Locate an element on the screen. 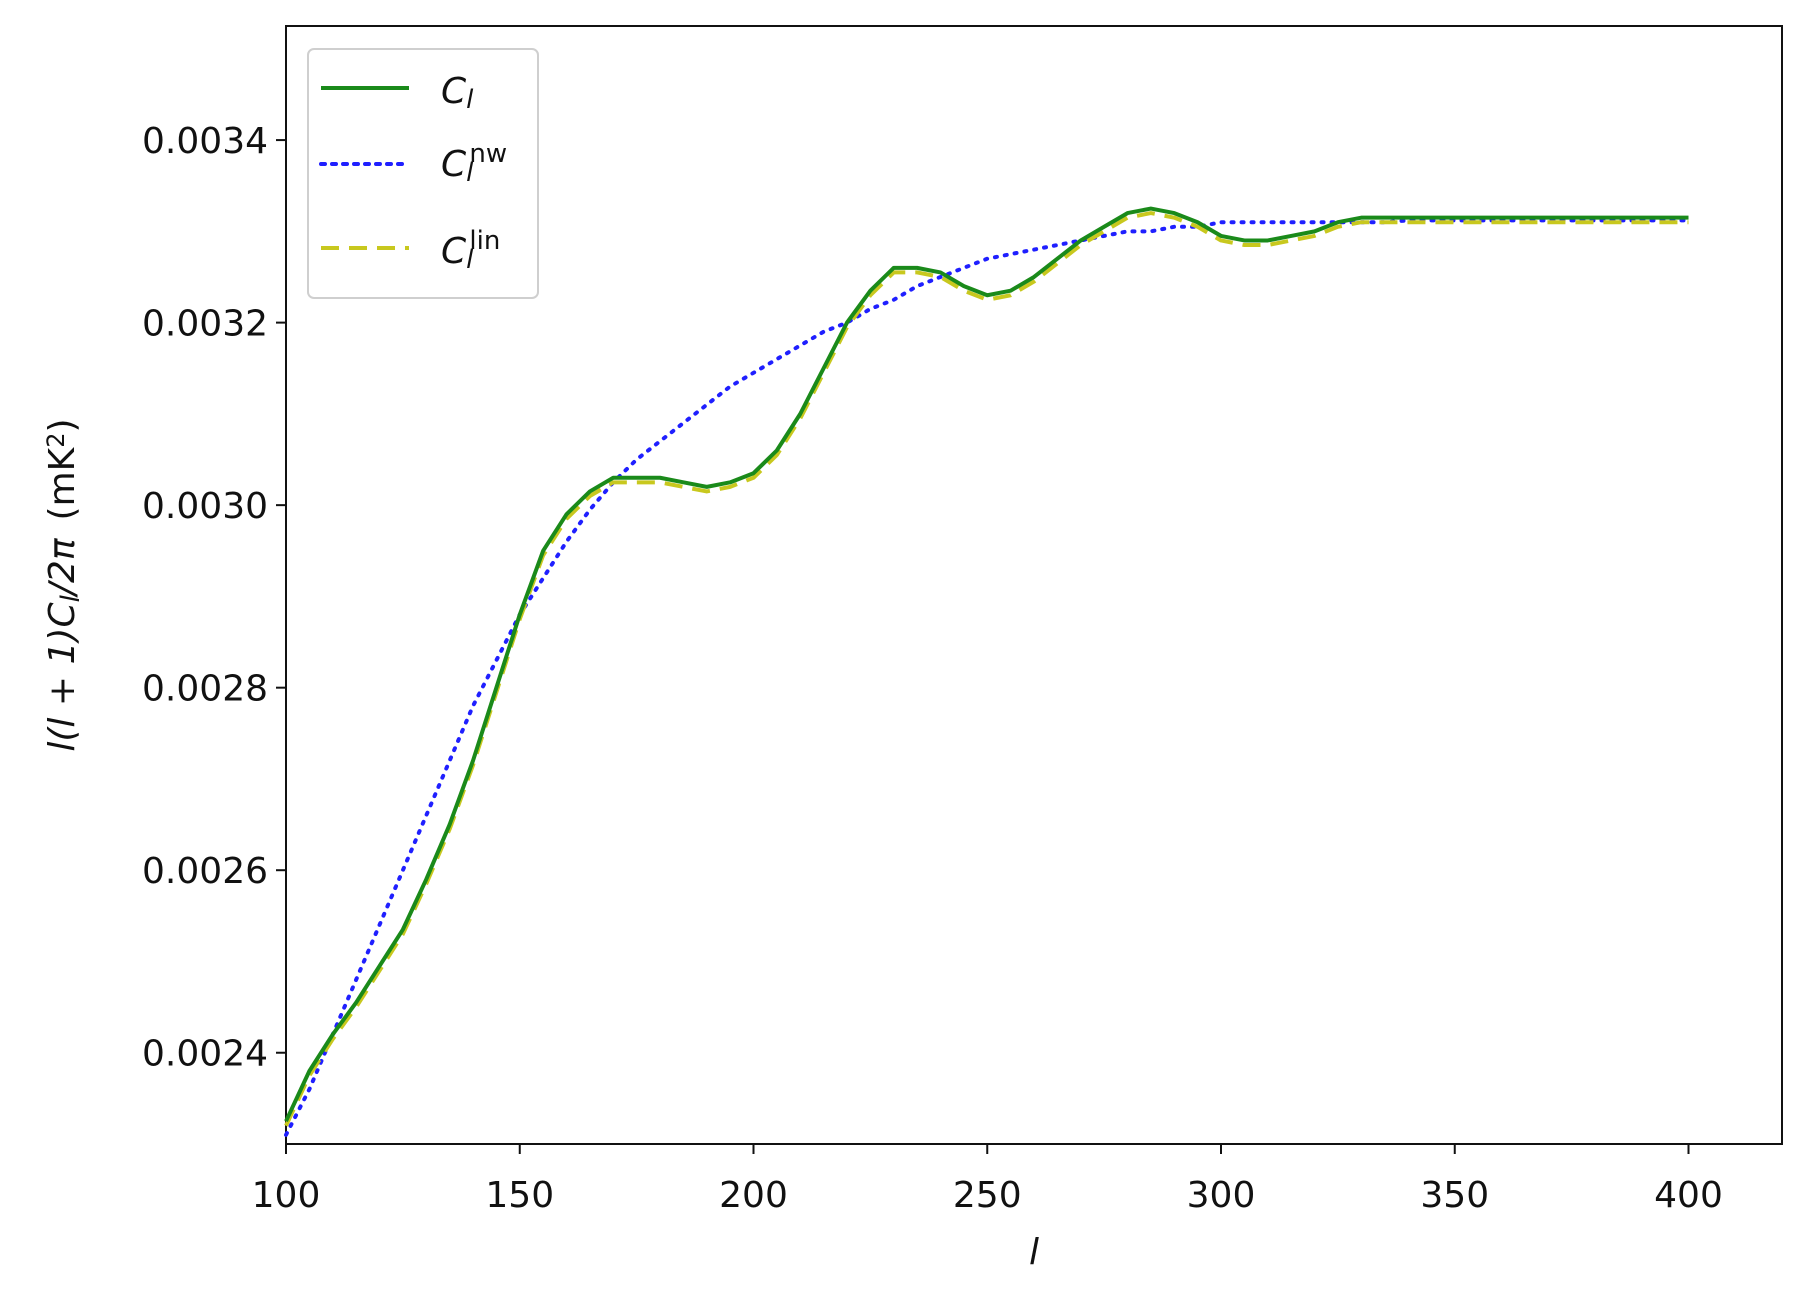 Image resolution: width=1803 pixels, height=1299 pixels. x-axis-label: l is located at coordinates (1034, 1252).